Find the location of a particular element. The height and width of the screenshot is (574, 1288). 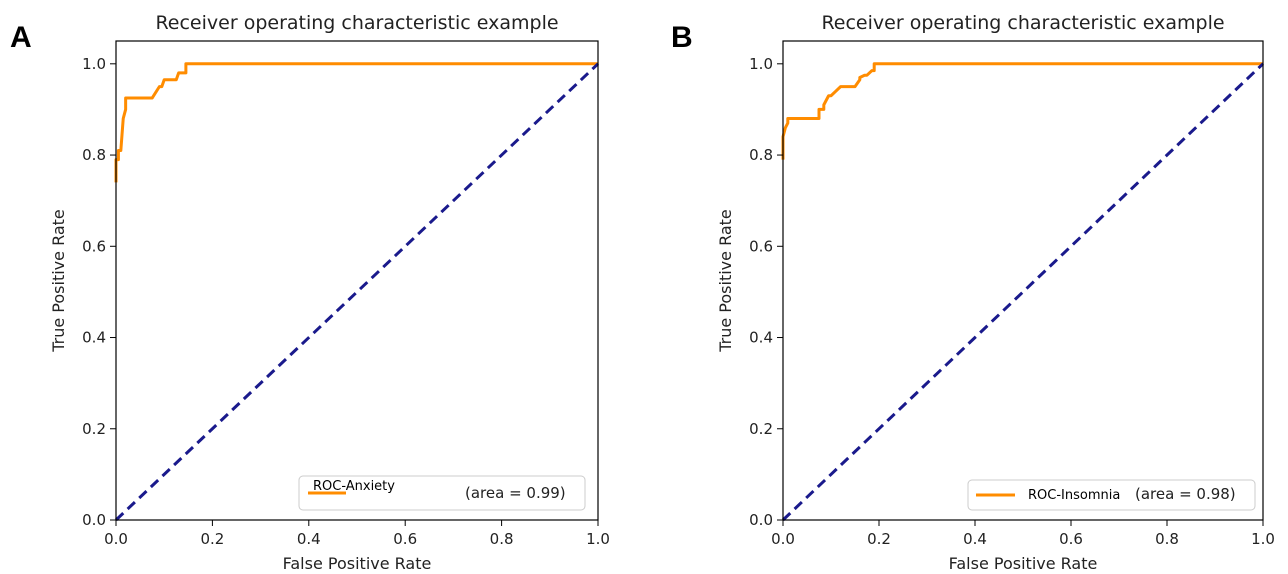

panel-letter: B is located at coordinates (682, 37).